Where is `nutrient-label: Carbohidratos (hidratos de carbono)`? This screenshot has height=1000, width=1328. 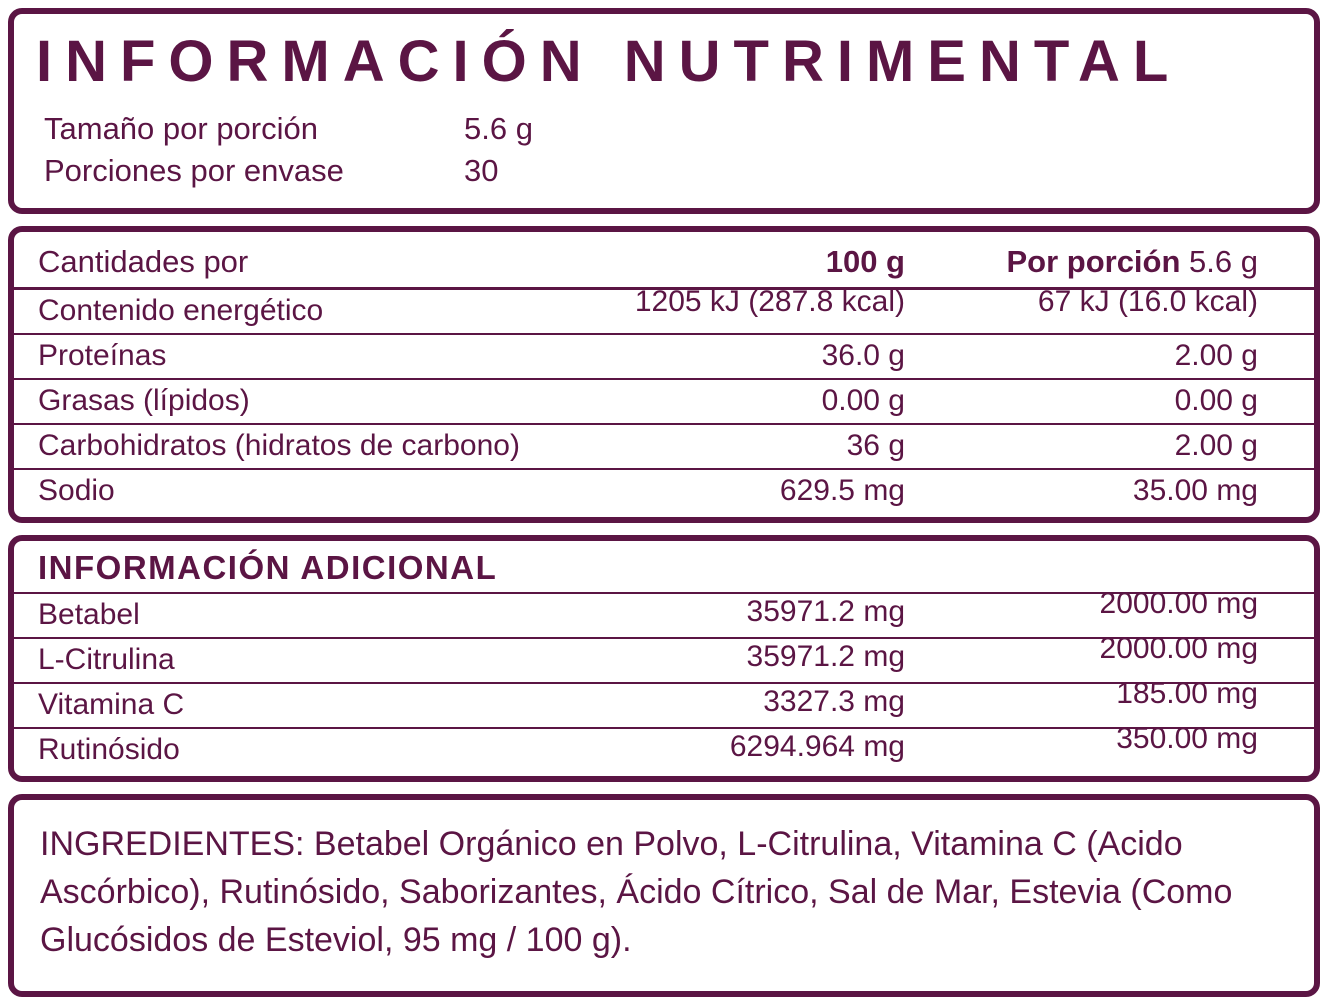
nutrient-label: Carbohidratos (hidratos de carbono) is located at coordinates (279, 445).